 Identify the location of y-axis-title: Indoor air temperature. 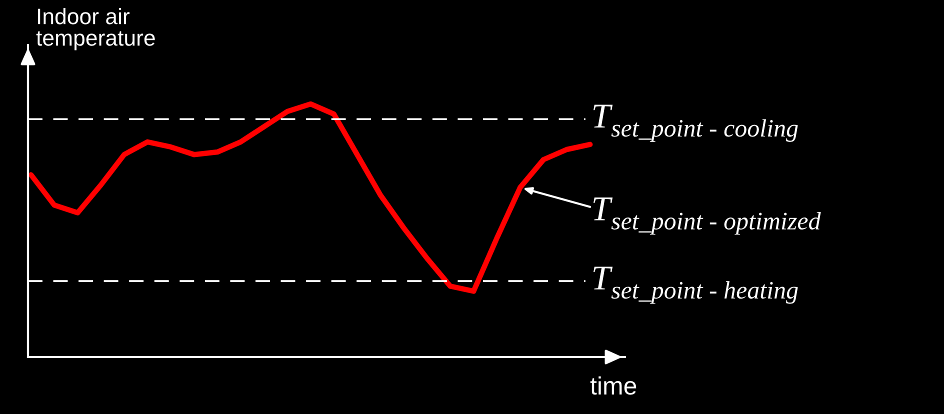
(95, 29).